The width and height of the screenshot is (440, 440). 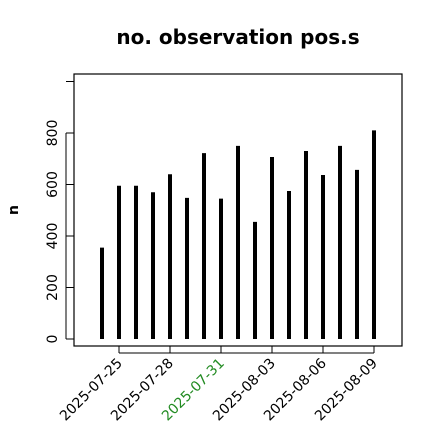 What do you see at coordinates (53, 339) in the screenshot?
I see `y-tick-label-0: 0` at bounding box center [53, 339].